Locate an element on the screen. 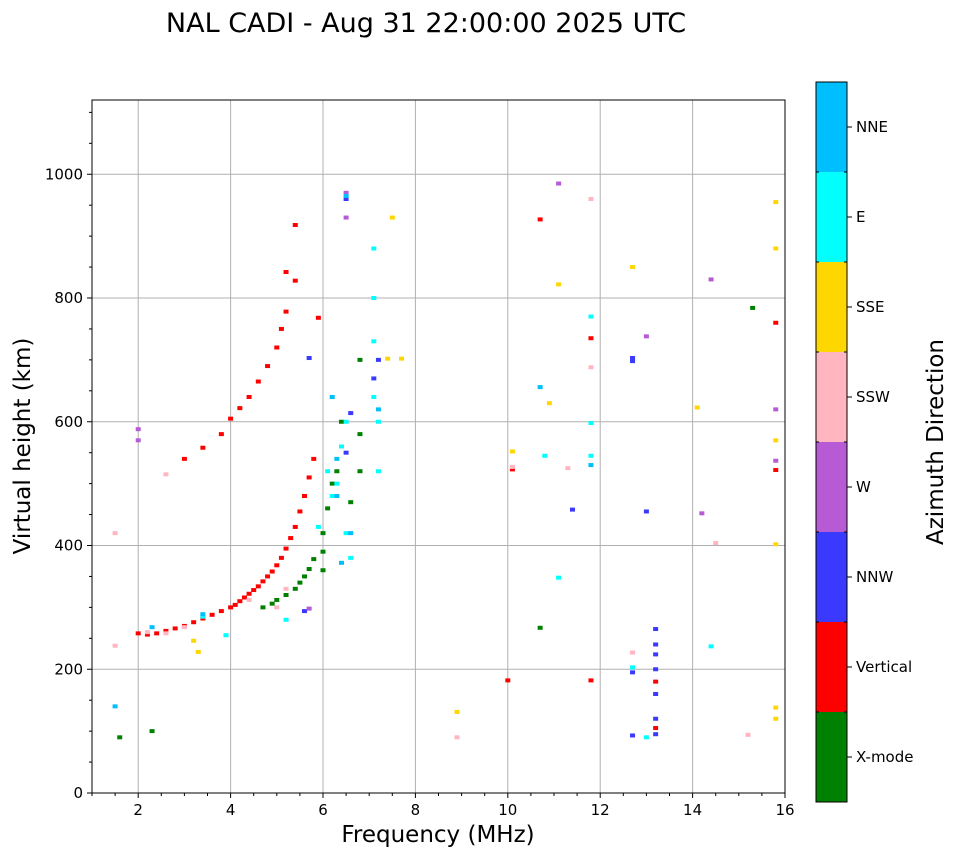 The width and height of the screenshot is (958, 857). x-tick-label: 12 is located at coordinates (600, 810).